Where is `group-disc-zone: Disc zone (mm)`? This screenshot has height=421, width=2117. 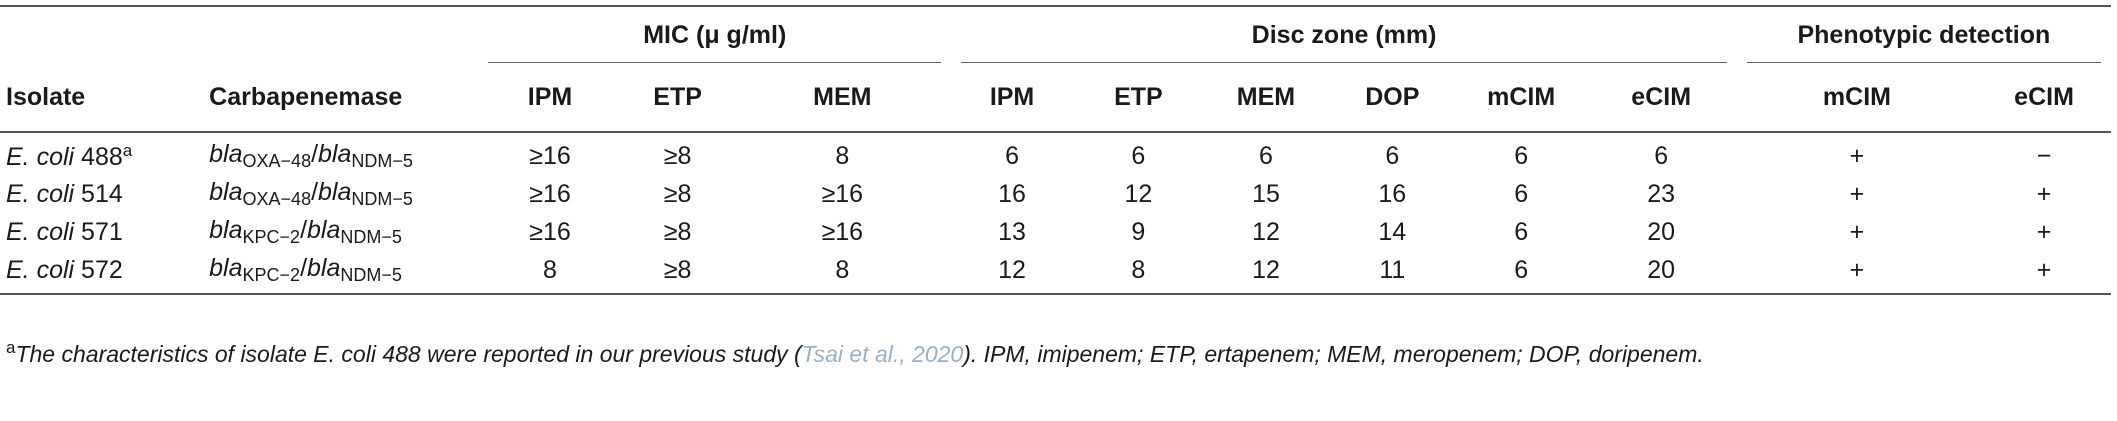
group-disc-zone: Disc zone (mm) is located at coordinates (1343, 34).